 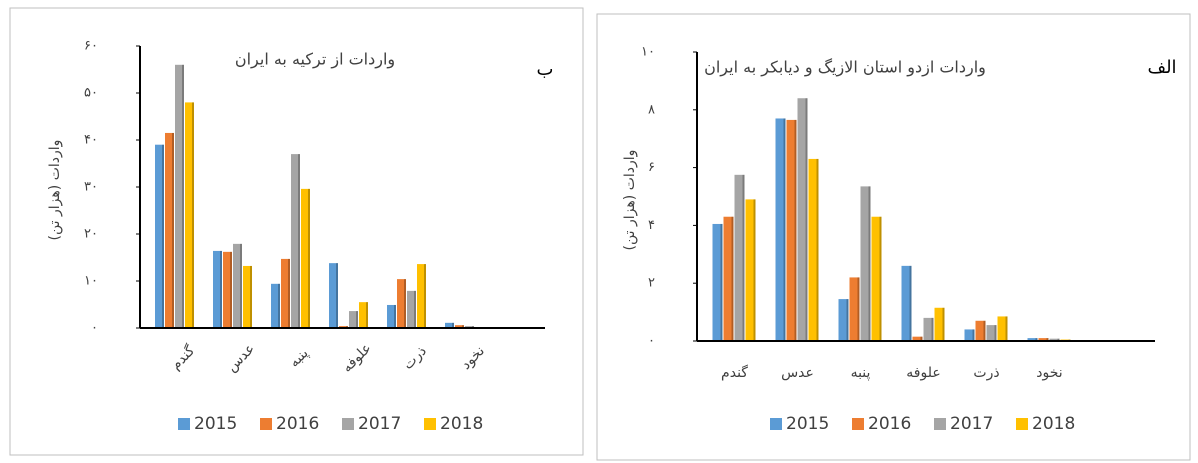 What do you see at coordinates (923, 373) in the screenshot?
I see `x-tick-label: علوفه` at bounding box center [923, 373].